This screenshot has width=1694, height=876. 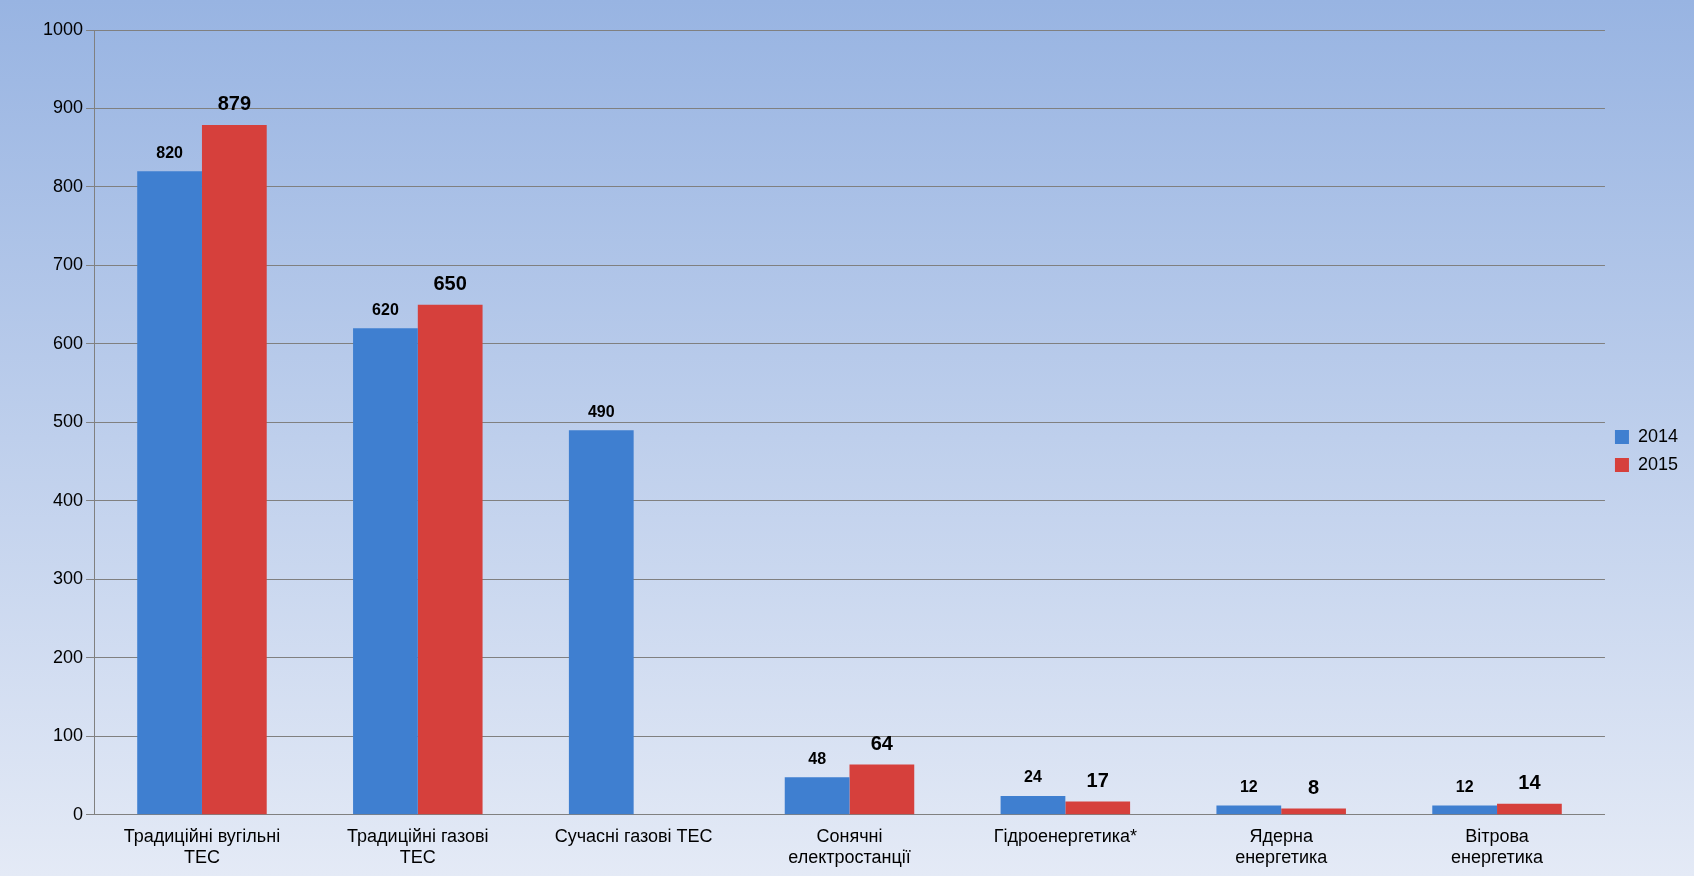 What do you see at coordinates (68, 421) in the screenshot?
I see `y-tick-label: 500` at bounding box center [68, 421].